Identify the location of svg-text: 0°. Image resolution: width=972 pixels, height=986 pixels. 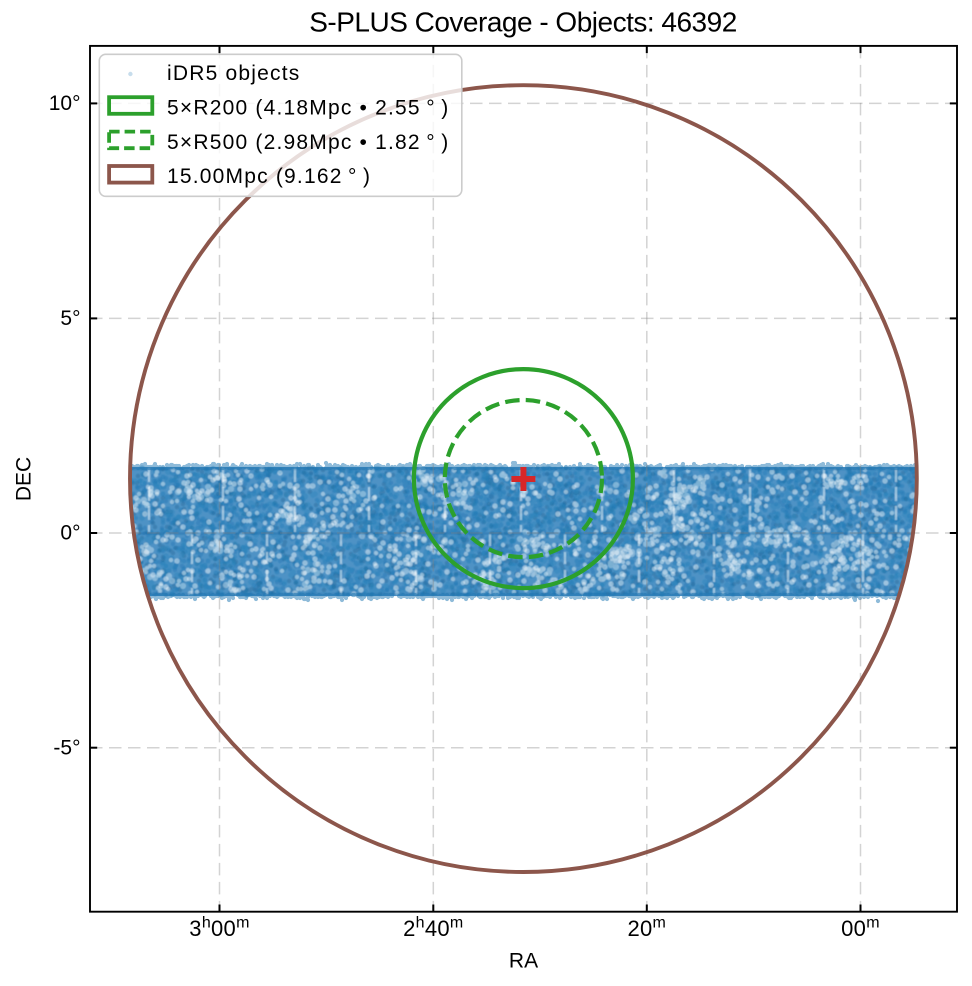
(70, 533).